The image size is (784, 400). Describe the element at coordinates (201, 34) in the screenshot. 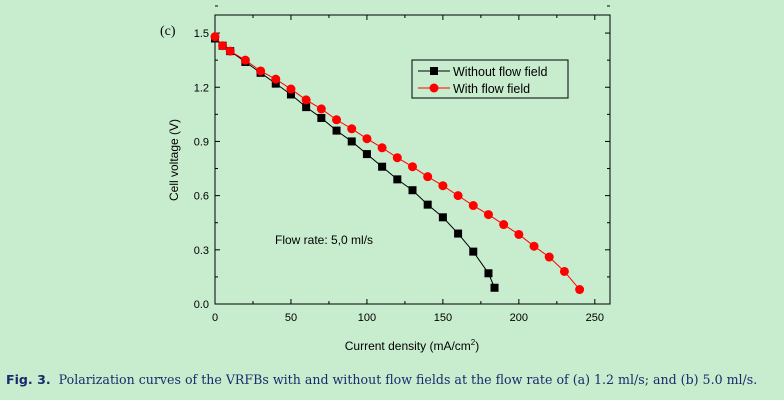

I see `y-tick-label: 1.5` at that location.